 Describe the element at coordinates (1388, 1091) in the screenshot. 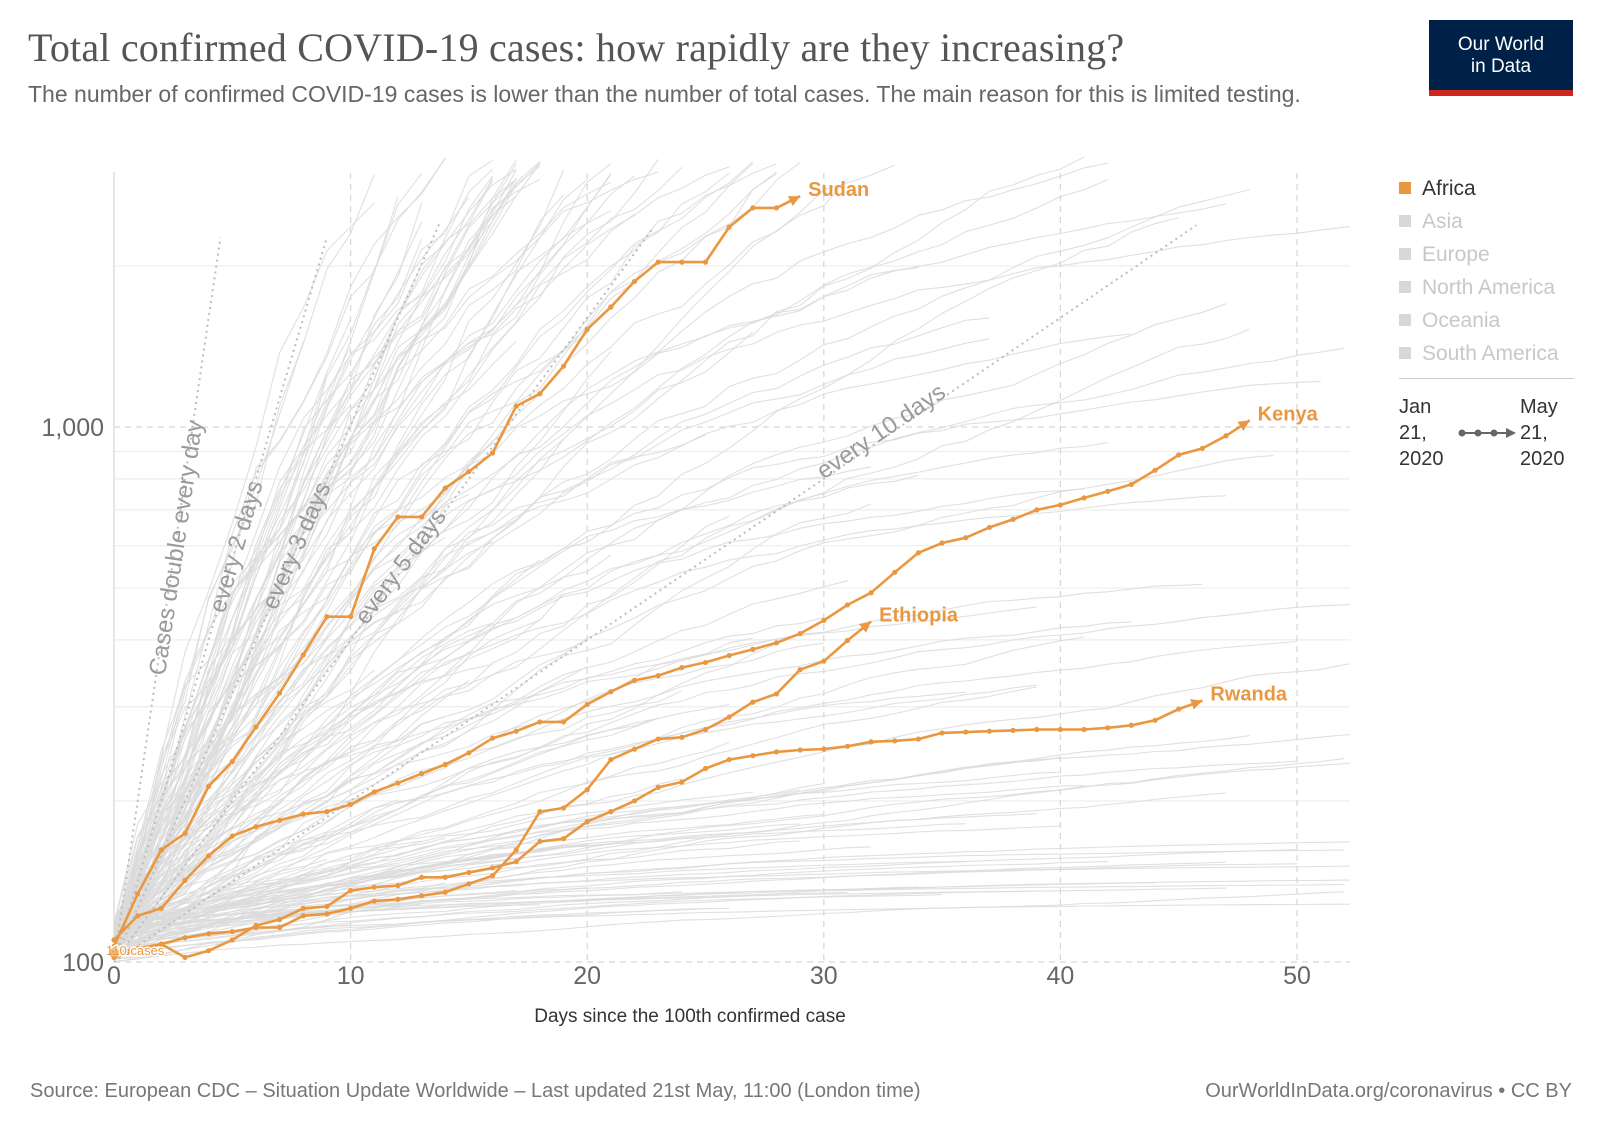

I see `footer-license: OurWorldInData.org/coronavirus • CC BY` at that location.